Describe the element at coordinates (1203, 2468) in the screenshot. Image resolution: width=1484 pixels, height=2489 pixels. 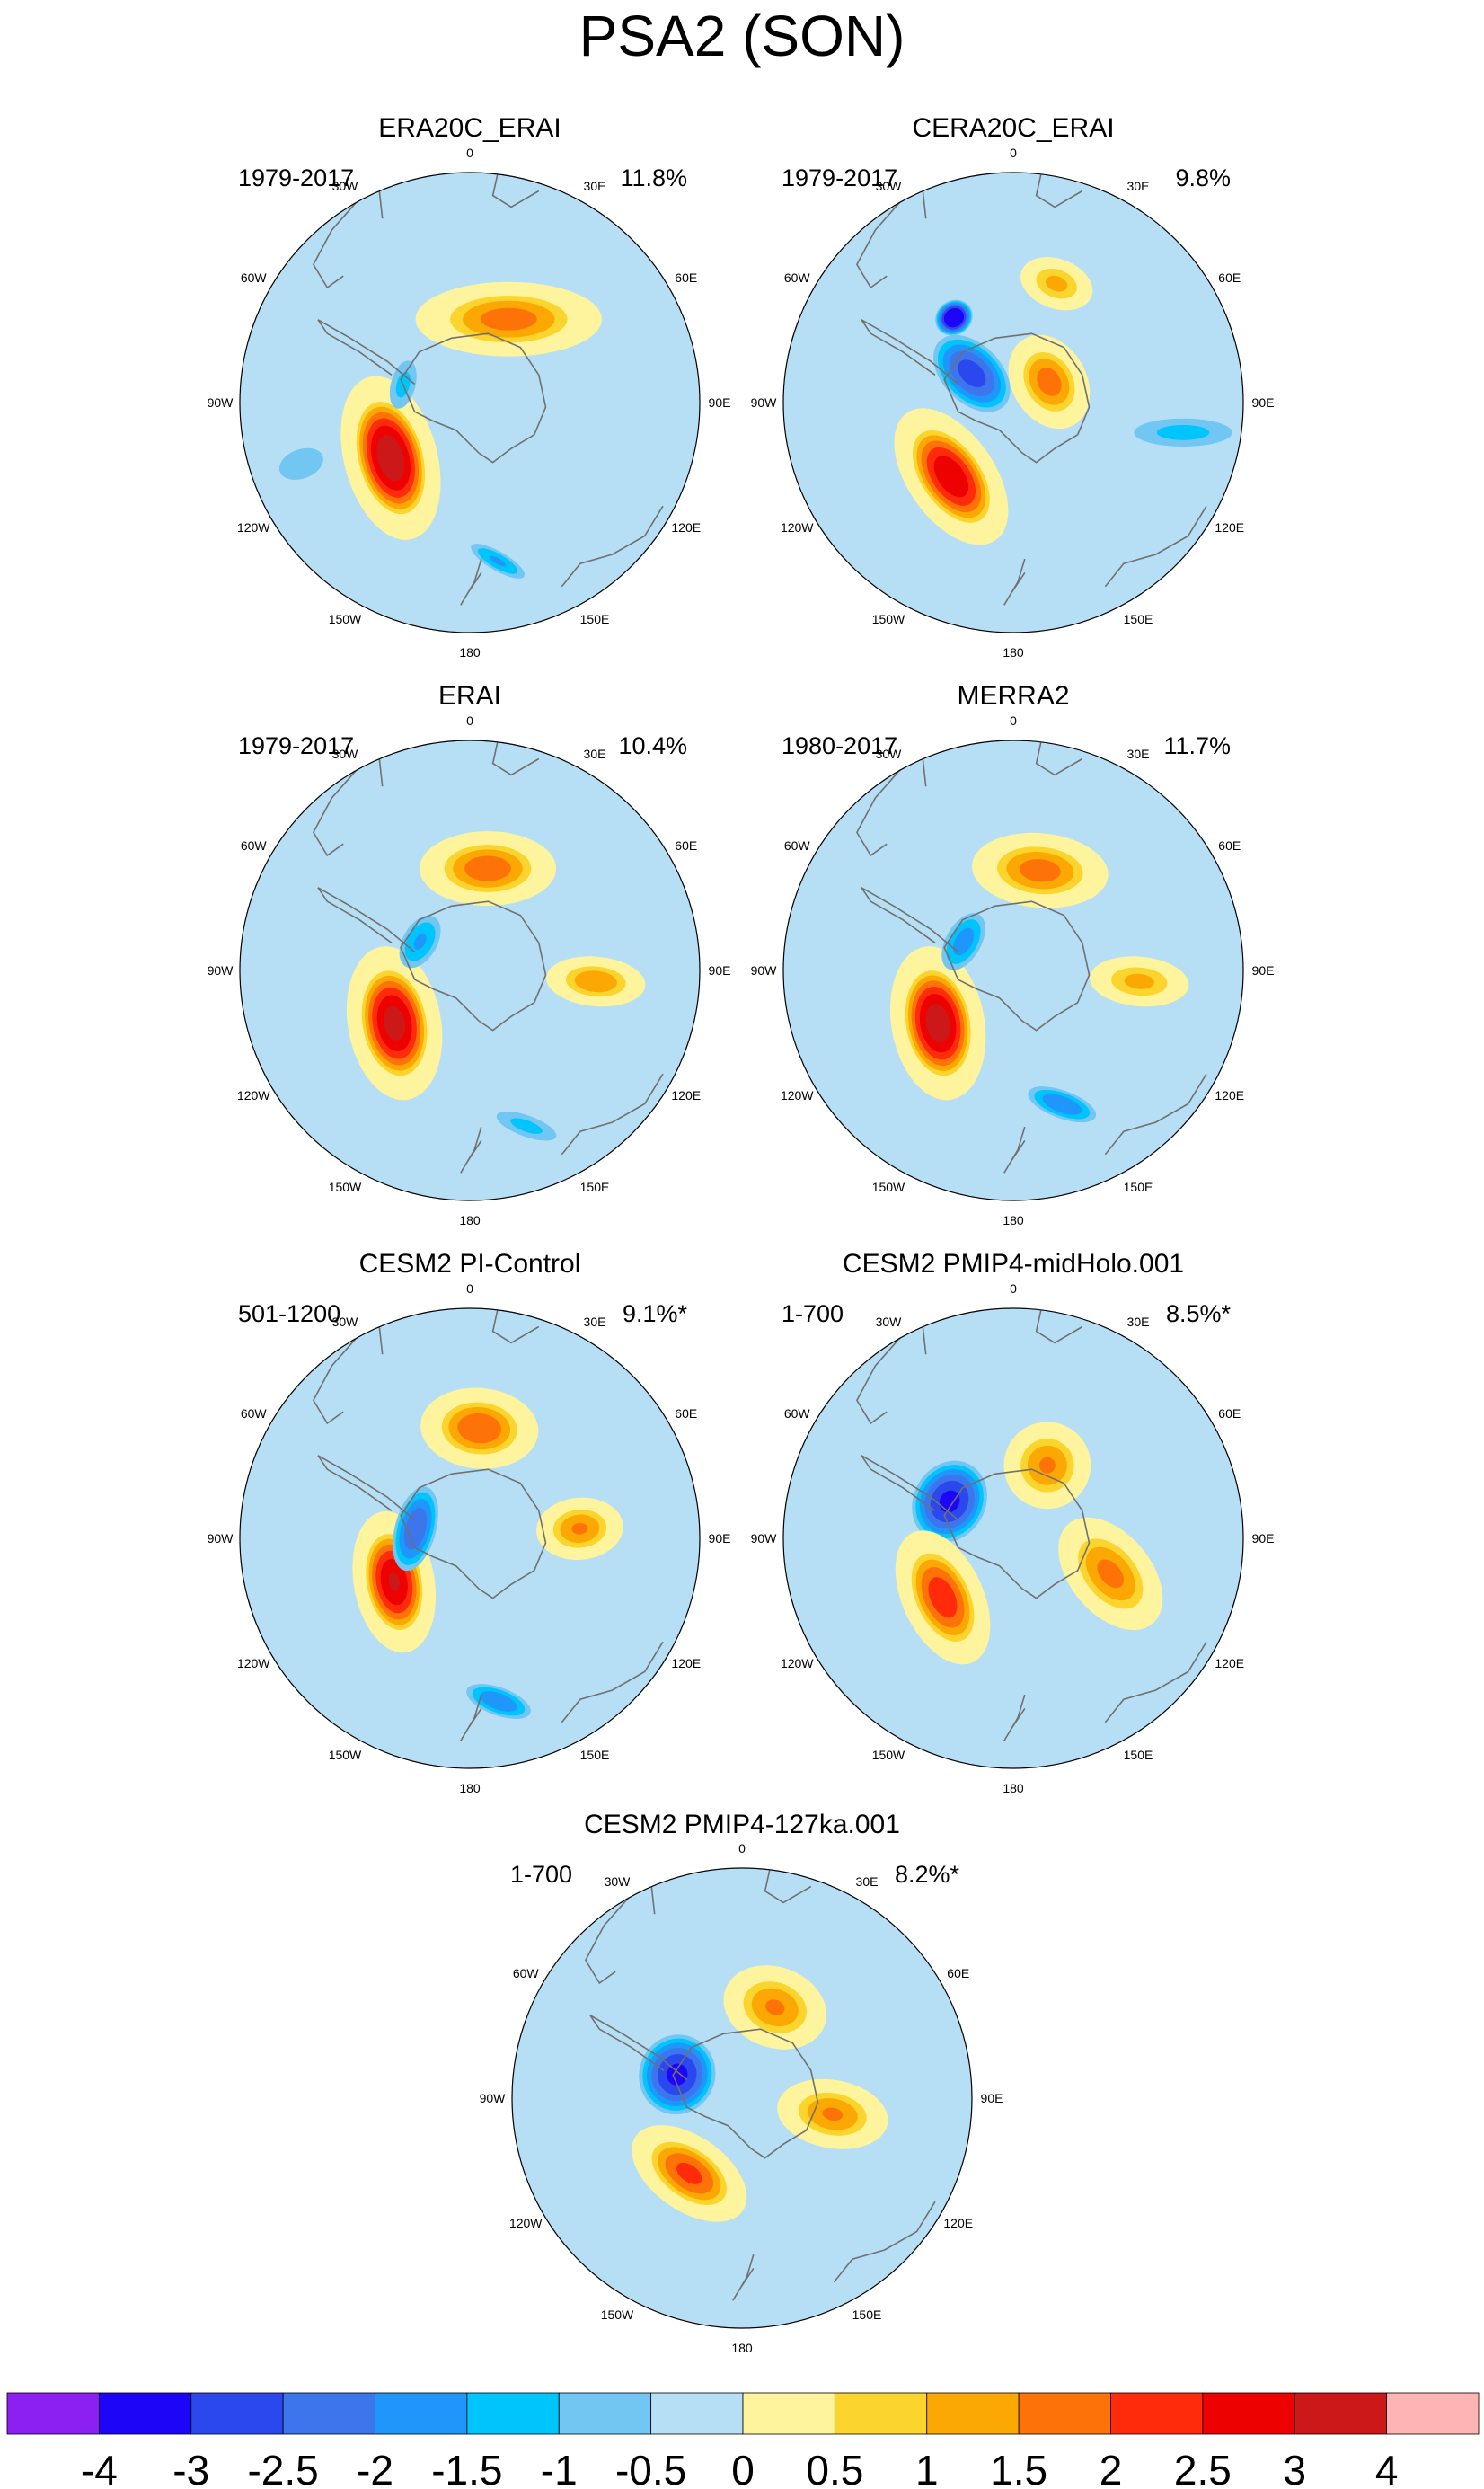
I see `colorbar-label: 2.5` at that location.